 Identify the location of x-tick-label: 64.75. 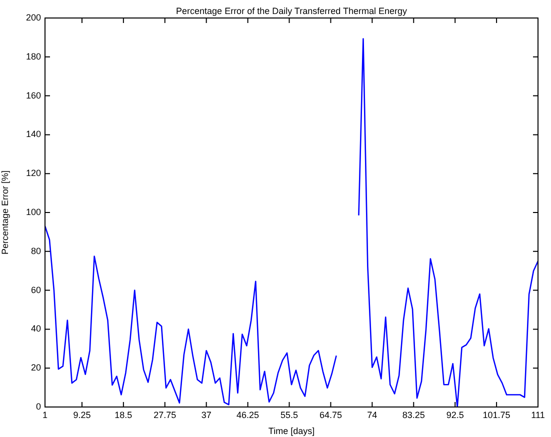
(330, 415).